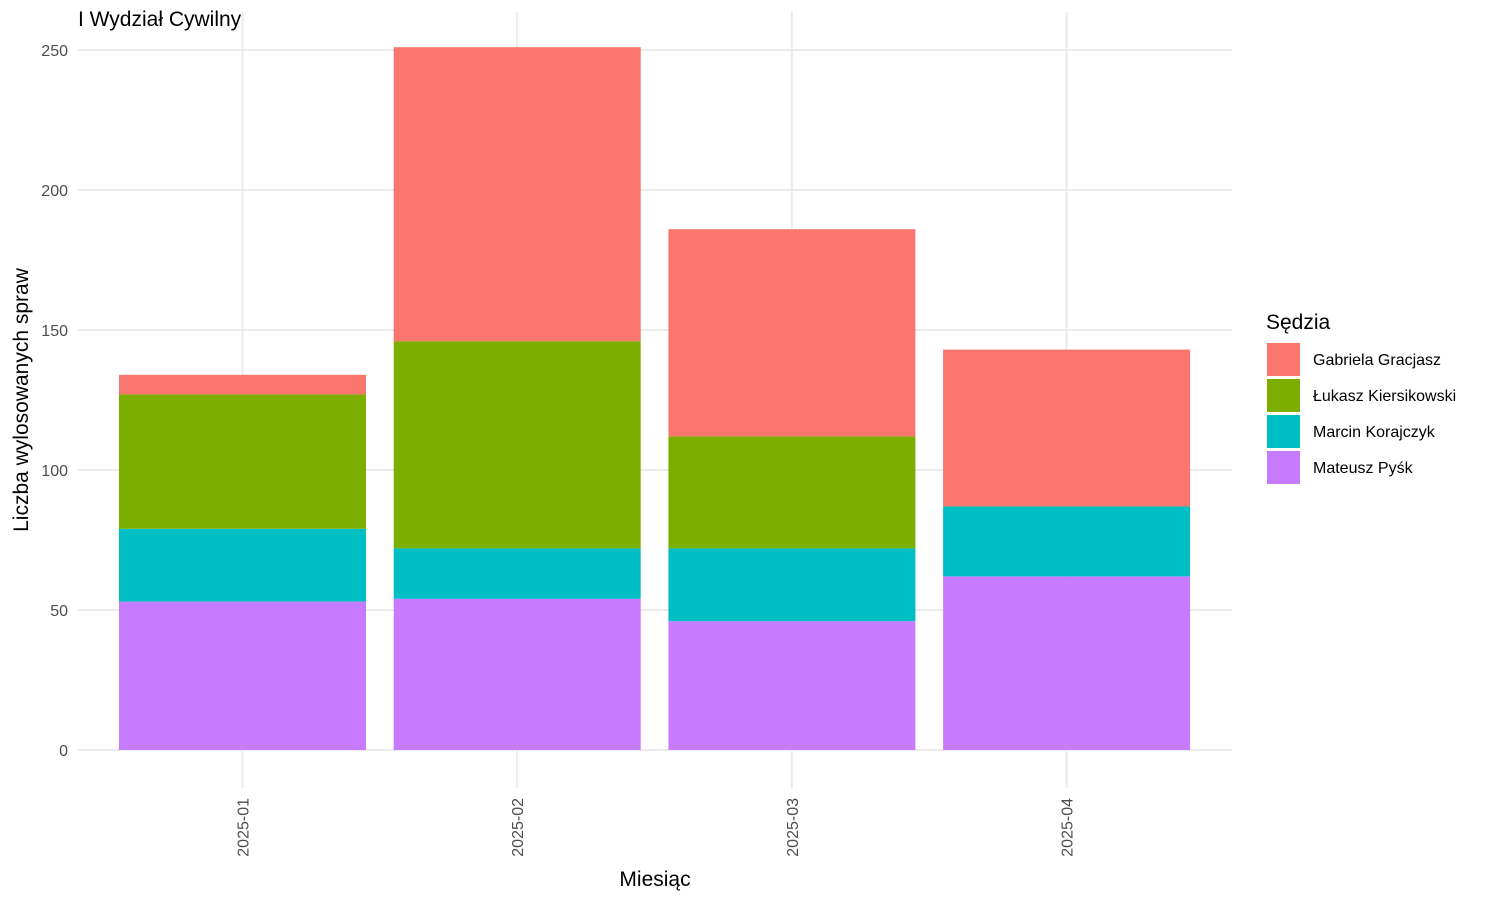  I want to click on y-tick-label: 150, so click(54, 331).